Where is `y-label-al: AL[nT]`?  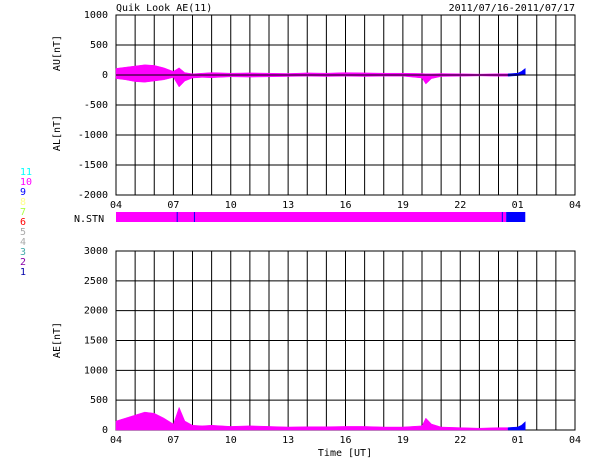 y-label-al: AL[nT] is located at coordinates (57, 133).